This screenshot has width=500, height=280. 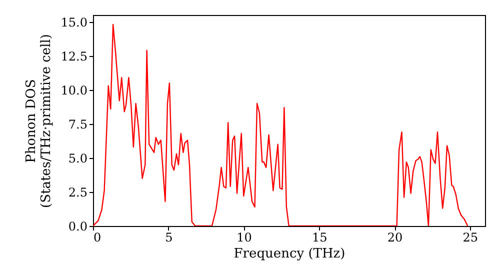 I want to click on y-tick-label: 2.5, so click(x=78, y=192).